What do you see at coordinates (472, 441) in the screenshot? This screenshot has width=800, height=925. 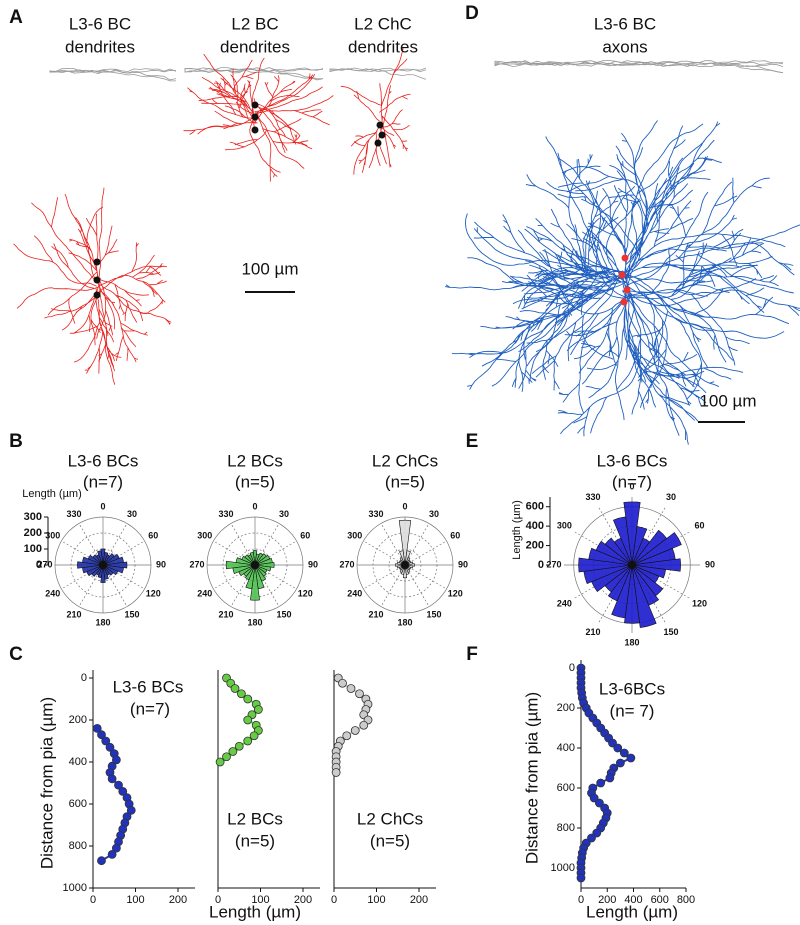 I see `panel-label: E` at bounding box center [472, 441].